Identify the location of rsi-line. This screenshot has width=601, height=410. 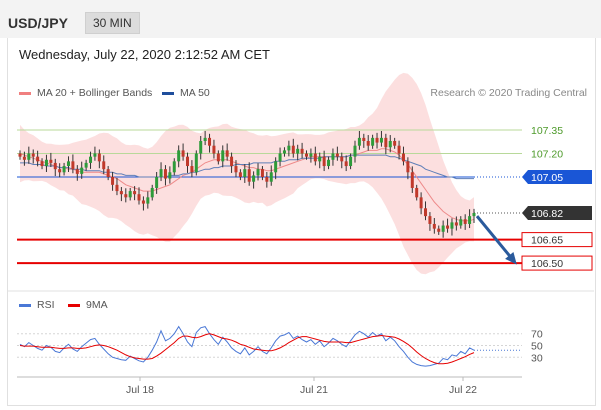
(247, 346).